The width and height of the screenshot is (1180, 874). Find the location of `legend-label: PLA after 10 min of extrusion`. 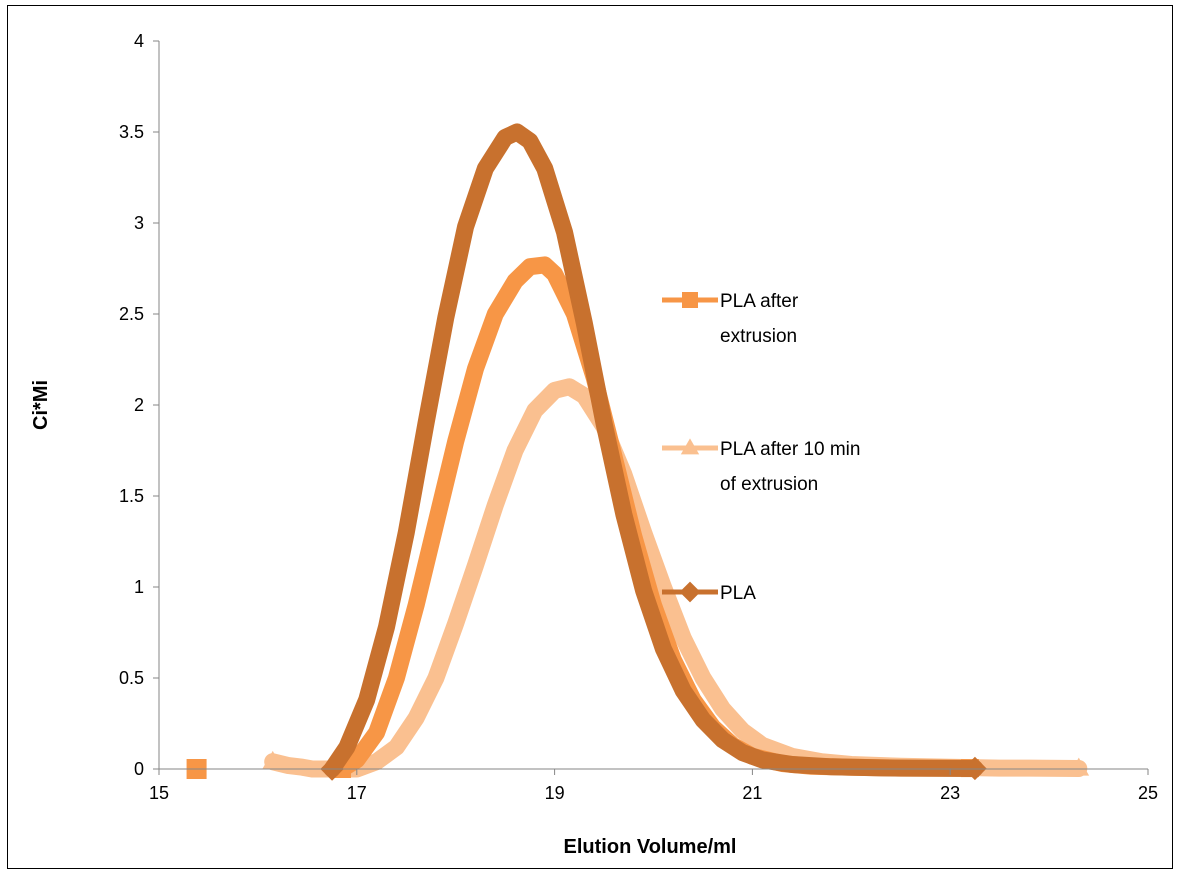

legend-label: PLA after 10 min of extrusion is located at coordinates (790, 467).